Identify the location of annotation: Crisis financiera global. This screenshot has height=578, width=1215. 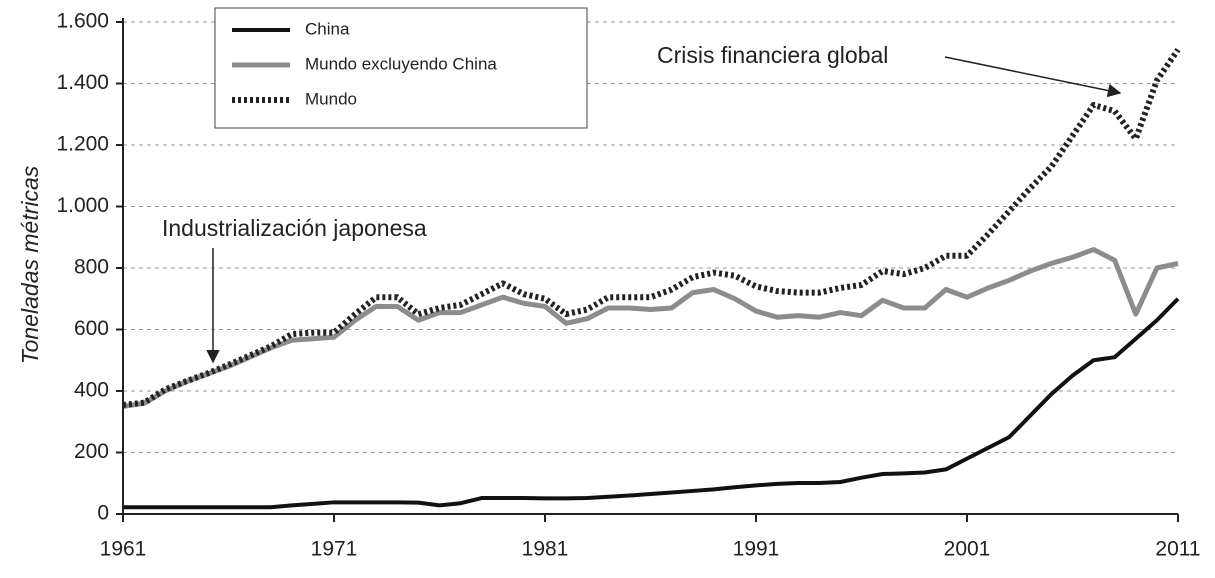
(772, 55).